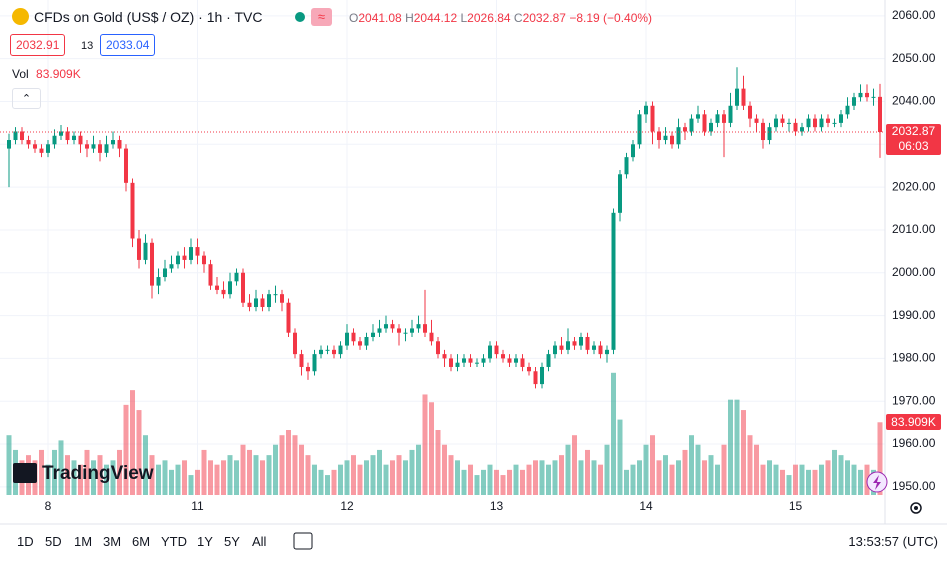  What do you see at coordinates (914, 101) in the screenshot?
I see `y-tick-label: 2040.00` at bounding box center [914, 101].